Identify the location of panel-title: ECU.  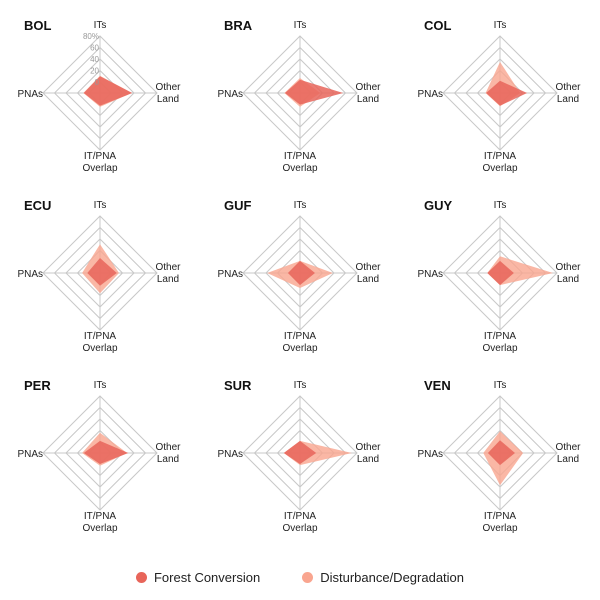
(37, 205).